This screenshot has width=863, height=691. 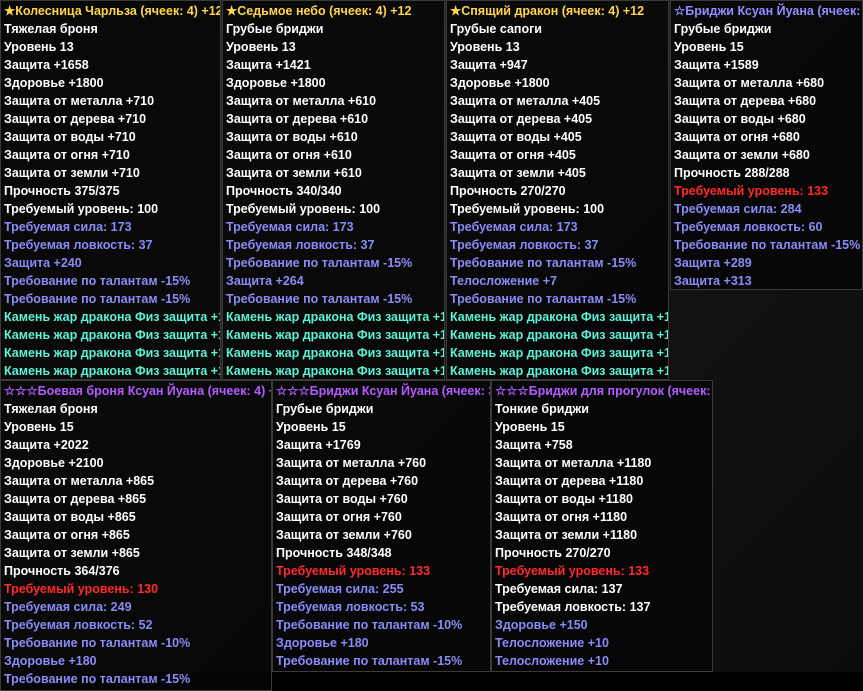 What do you see at coordinates (265, 281) in the screenshot?
I see `item-stat-line: Защита +264` at bounding box center [265, 281].